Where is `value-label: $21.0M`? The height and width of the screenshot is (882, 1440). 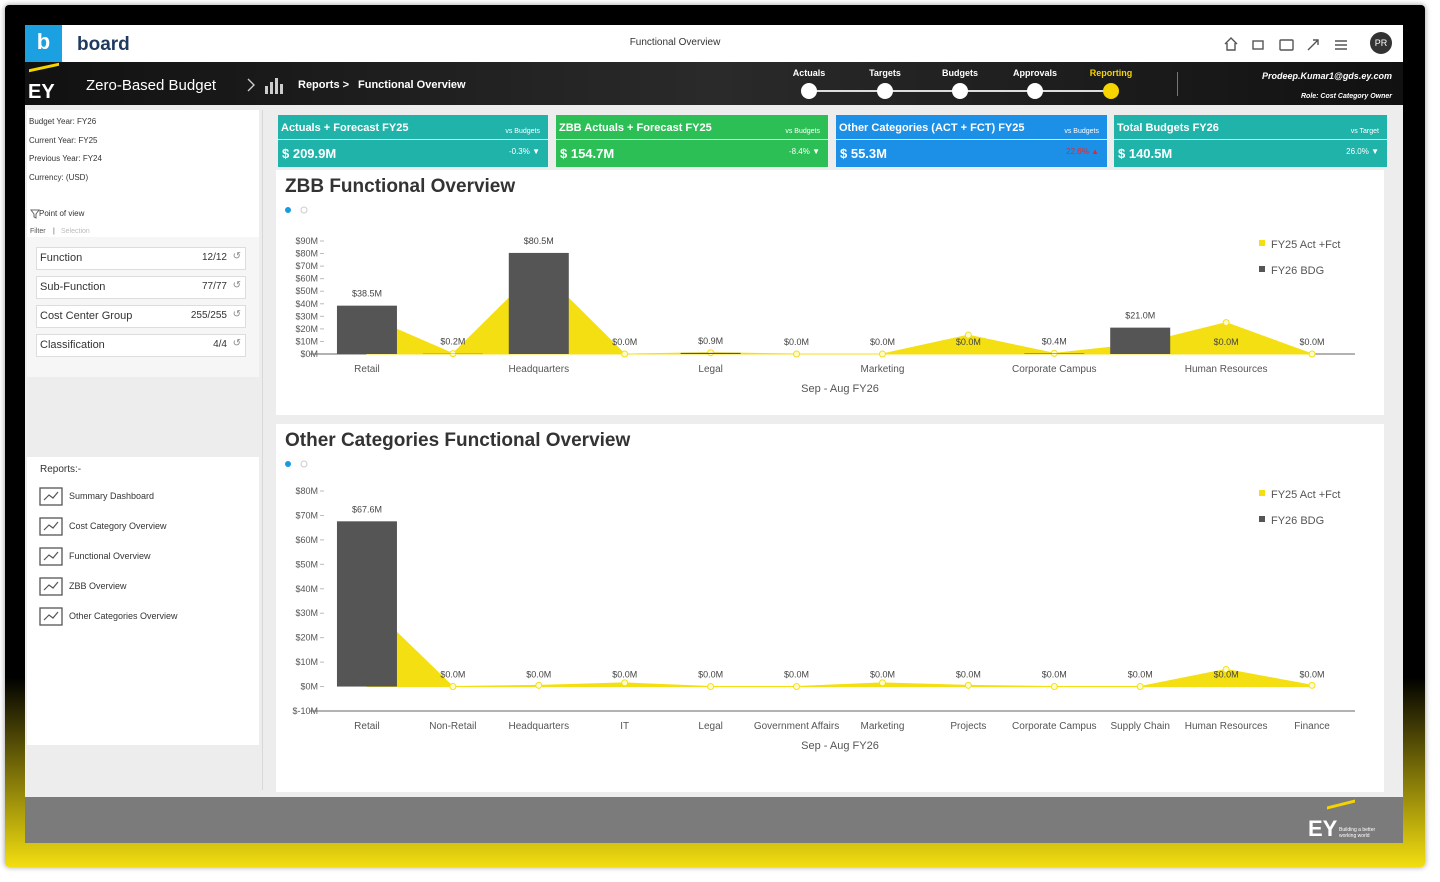
value-label: $21.0M is located at coordinates (1140, 316).